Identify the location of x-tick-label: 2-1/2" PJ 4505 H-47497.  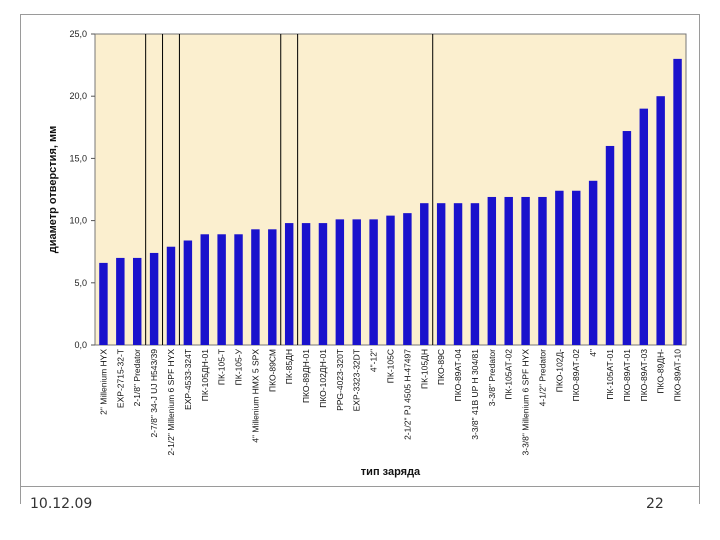
(407, 394).